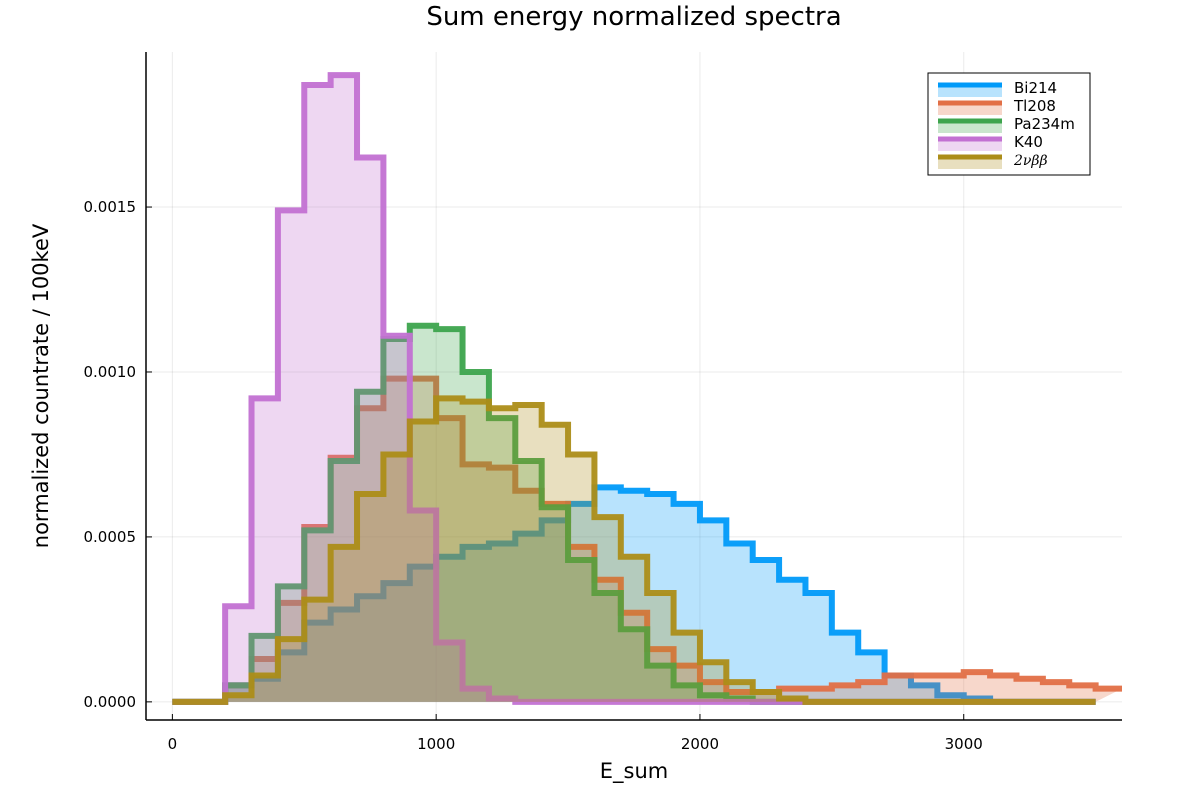  What do you see at coordinates (997, 106) in the screenshot?
I see `legend-item-1: Tl208` at bounding box center [997, 106].